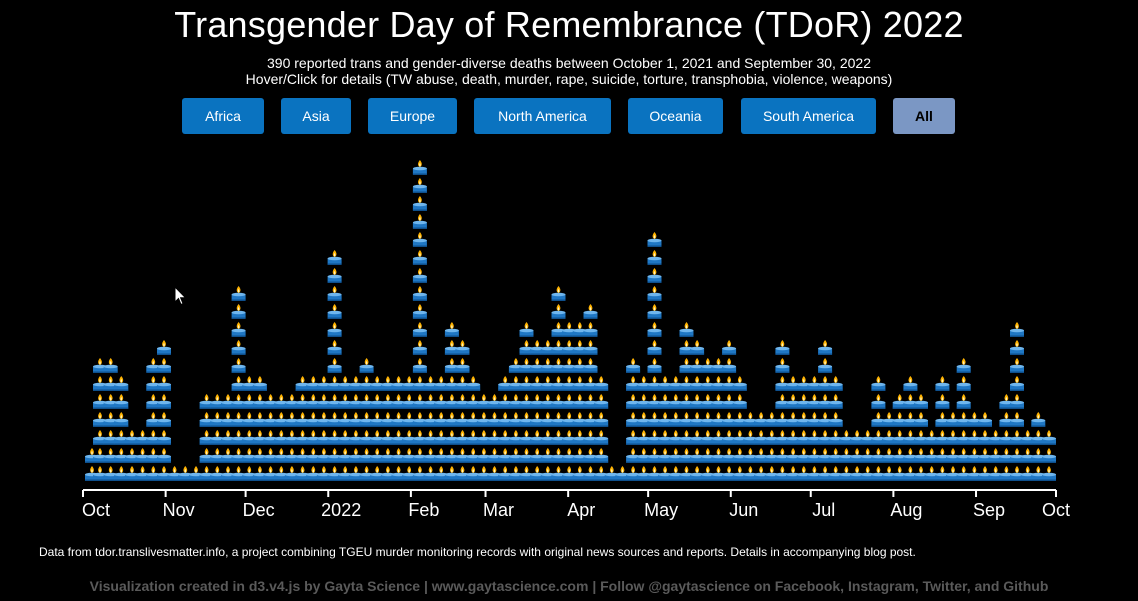 This screenshot has height=601, width=1138. Describe the element at coordinates (412, 116) in the screenshot. I see `filter-button-europe: Europe` at that location.